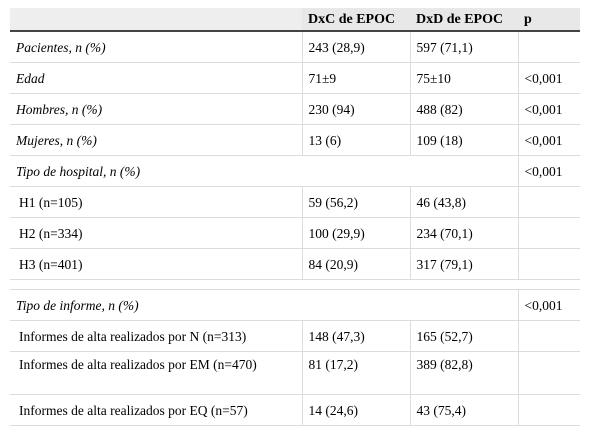  I want to click on row-dxc: 14 (24,6), so click(355, 410).